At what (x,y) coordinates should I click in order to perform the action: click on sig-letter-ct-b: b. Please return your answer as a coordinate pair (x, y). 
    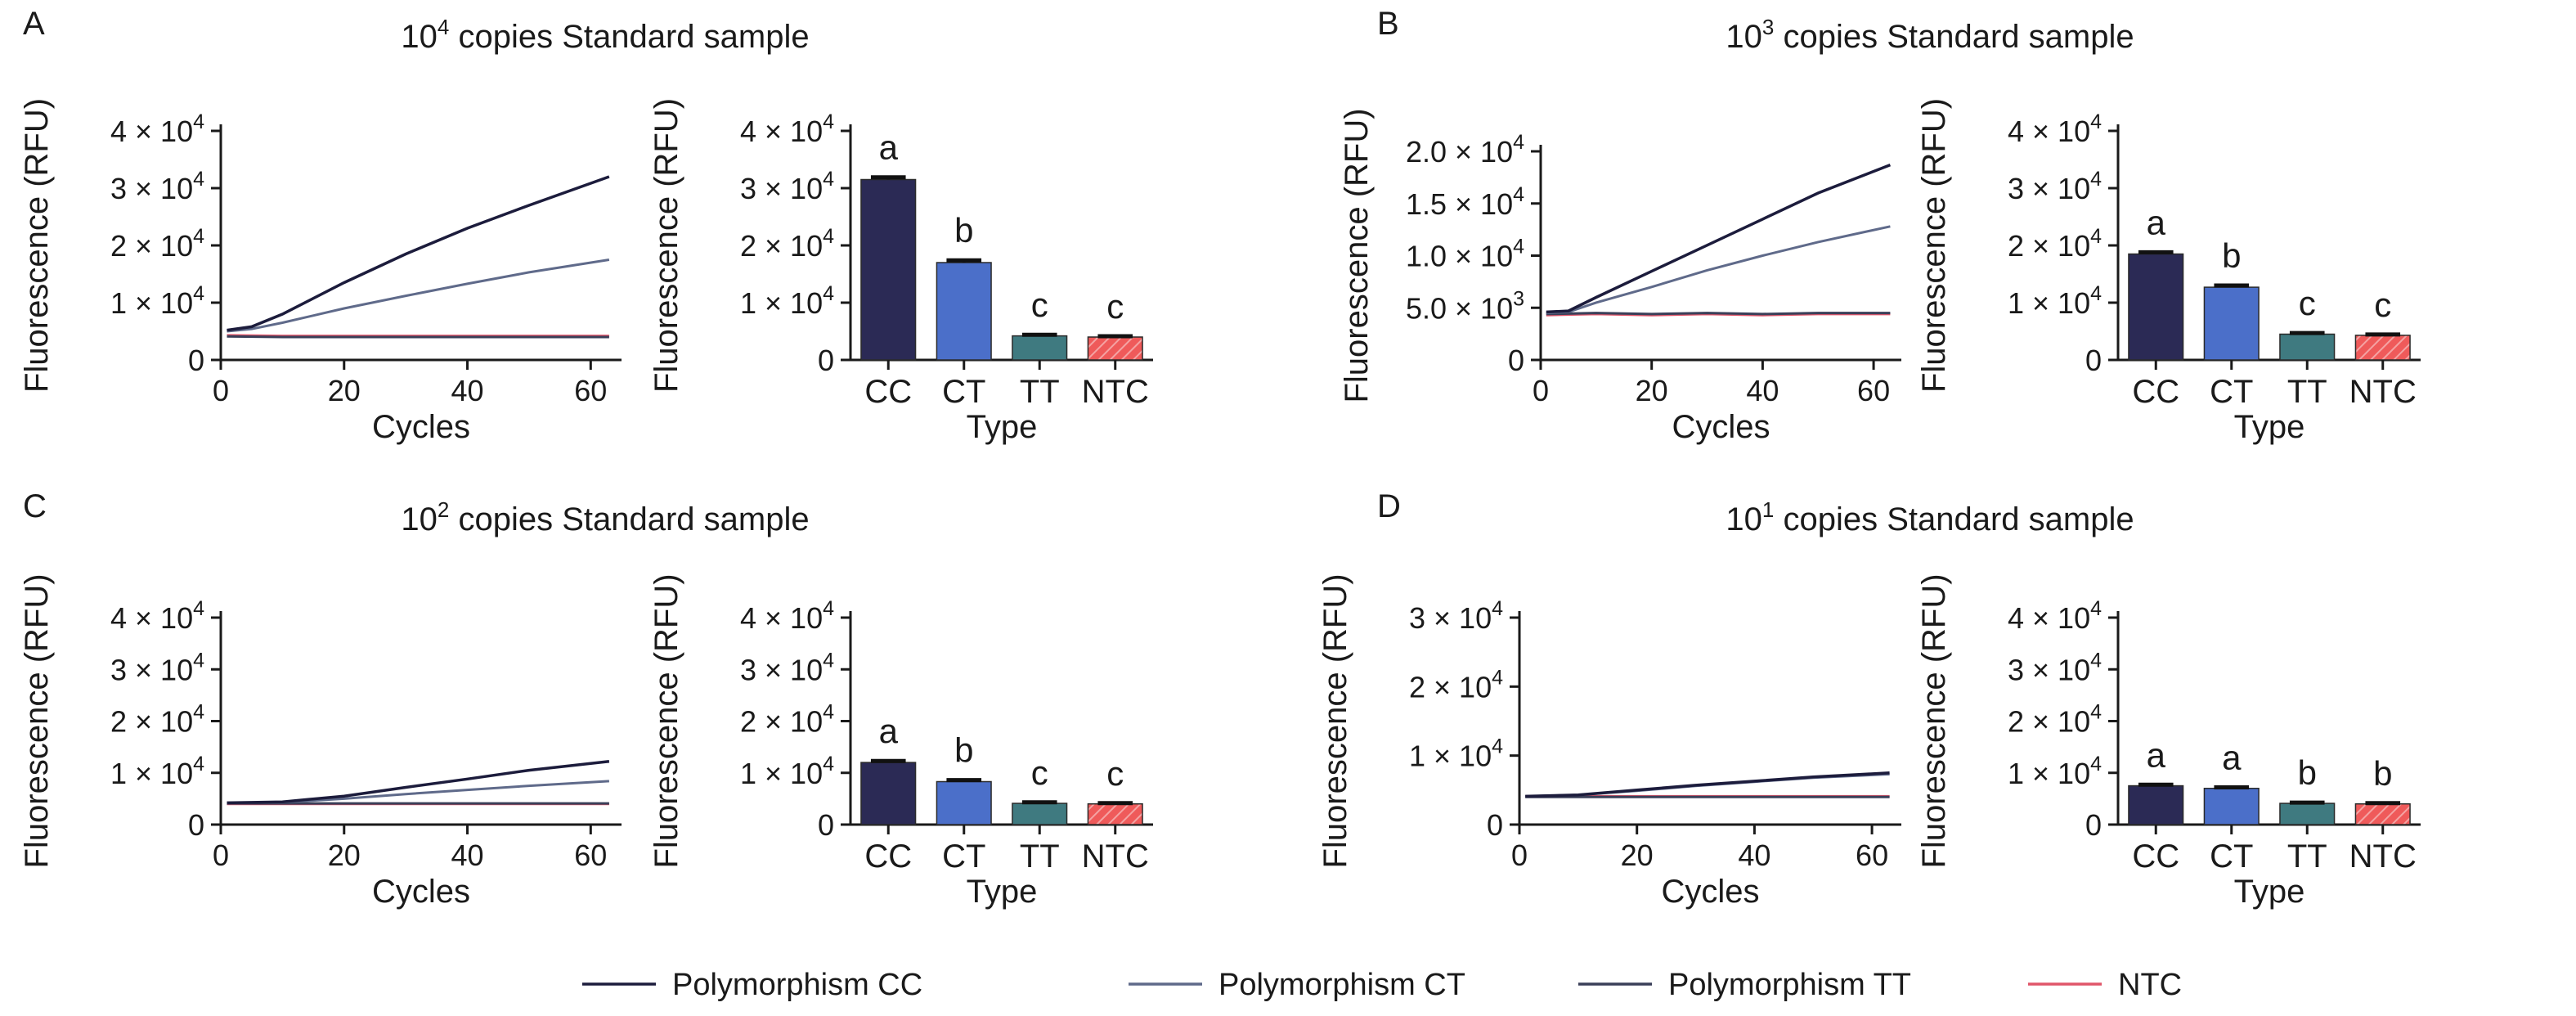
    Looking at the image, I should click on (2231, 255).